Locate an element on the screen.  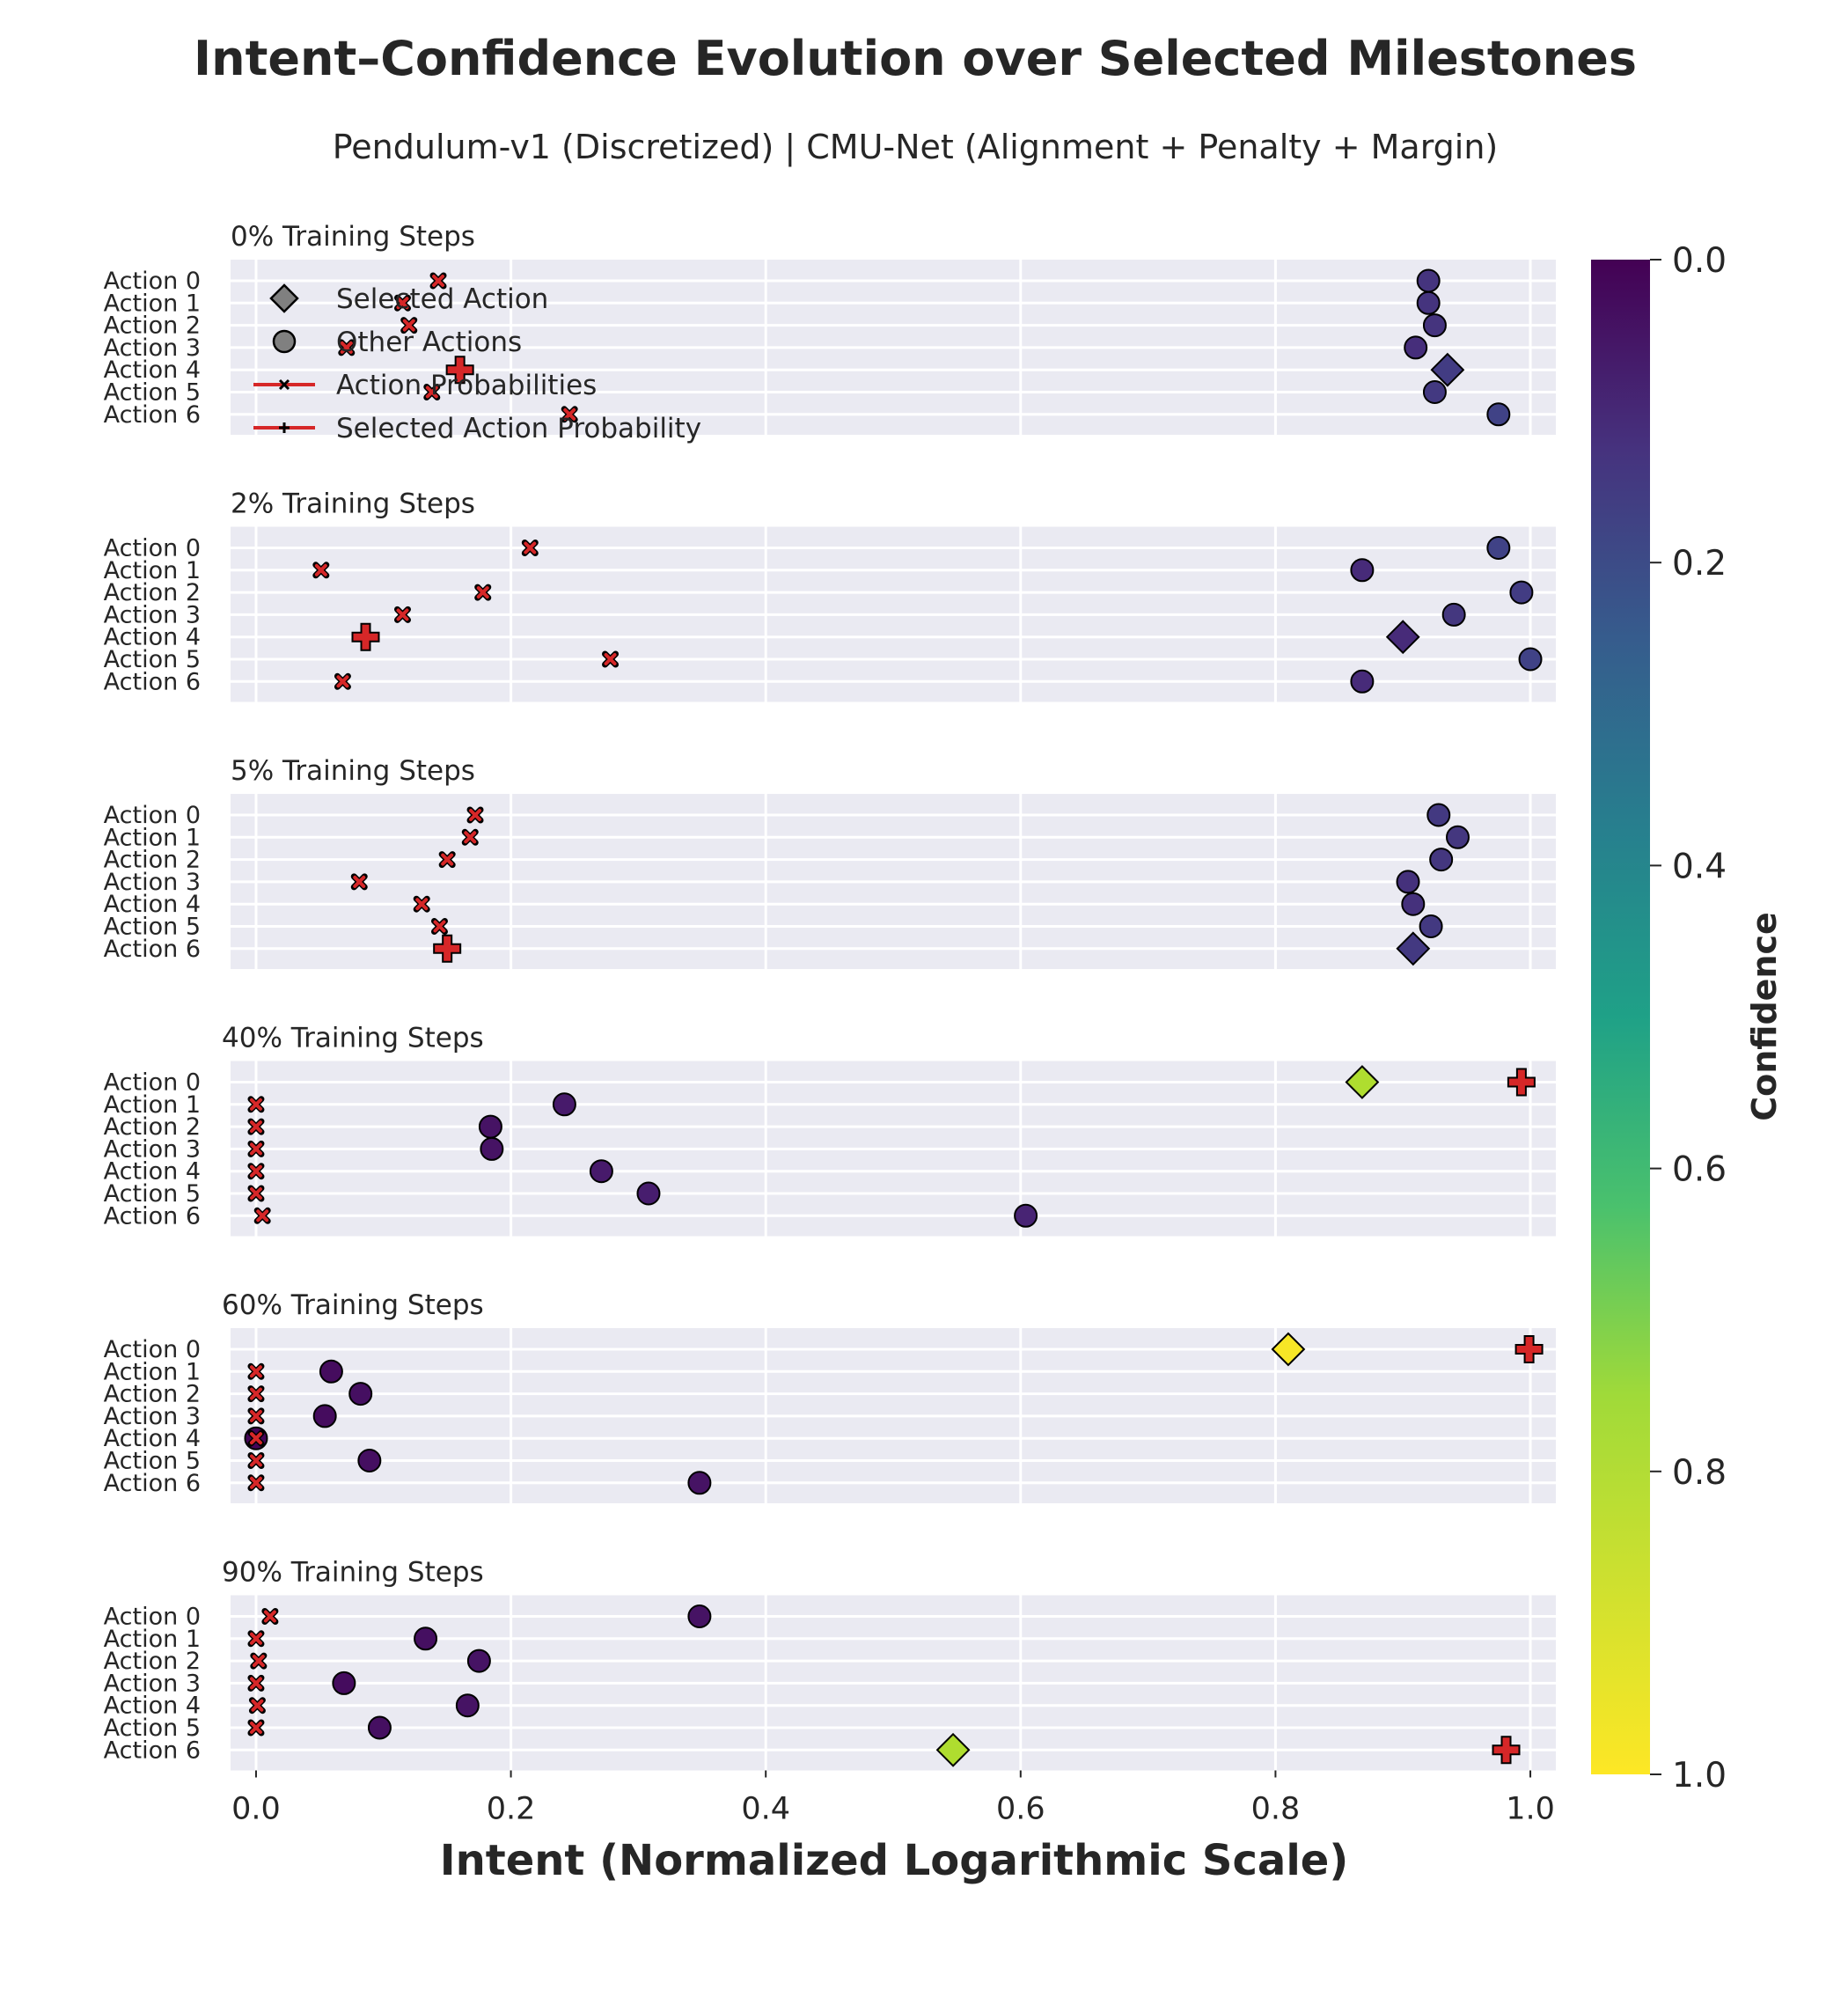
colorbar-label: Confidence is located at coordinates (1765, 1016).